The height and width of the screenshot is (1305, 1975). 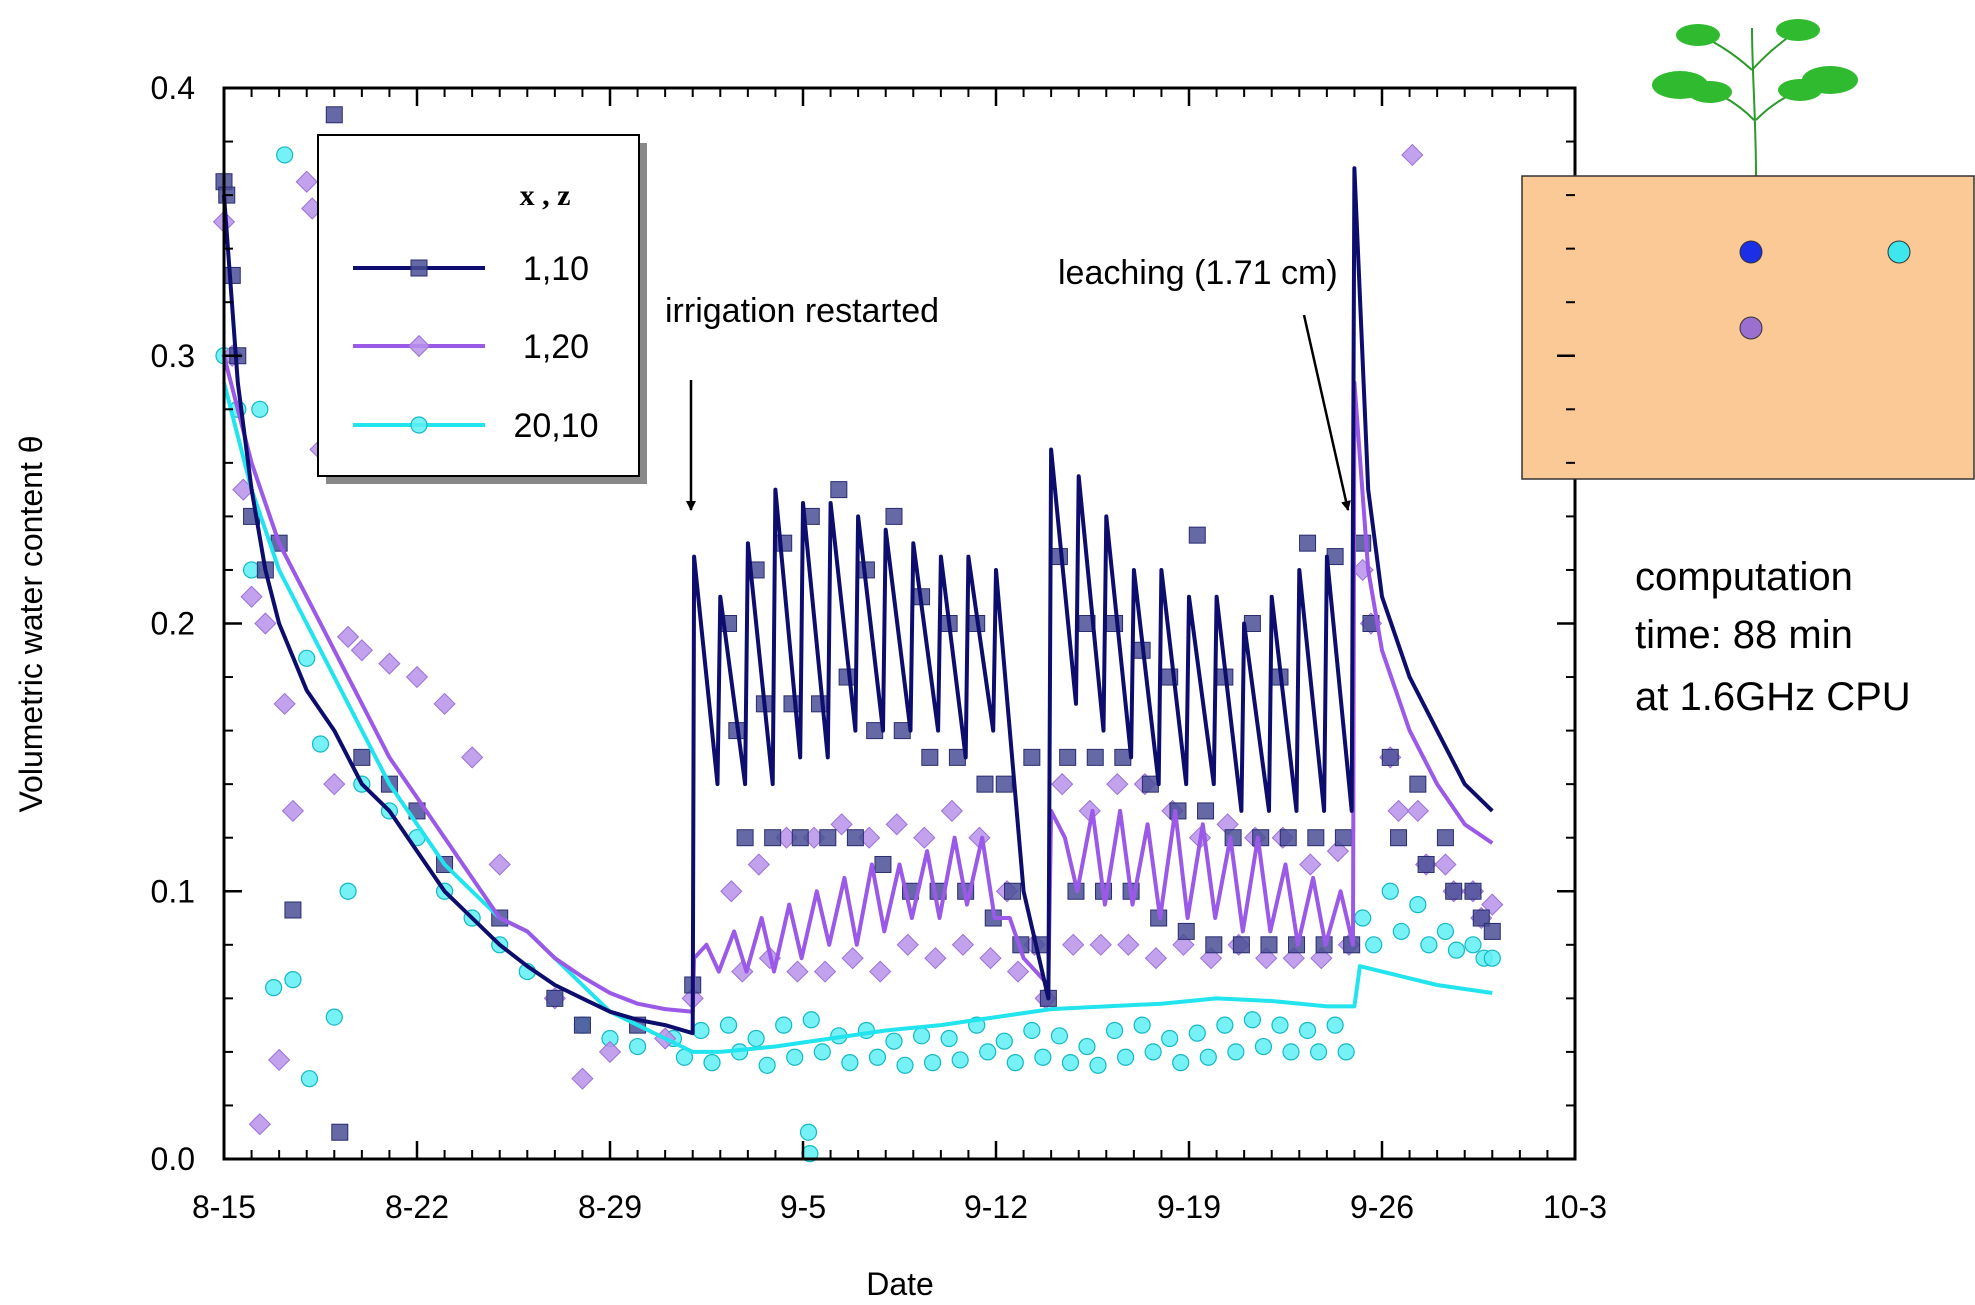 I want to click on legend-label: 1,10, so click(x=556, y=269).